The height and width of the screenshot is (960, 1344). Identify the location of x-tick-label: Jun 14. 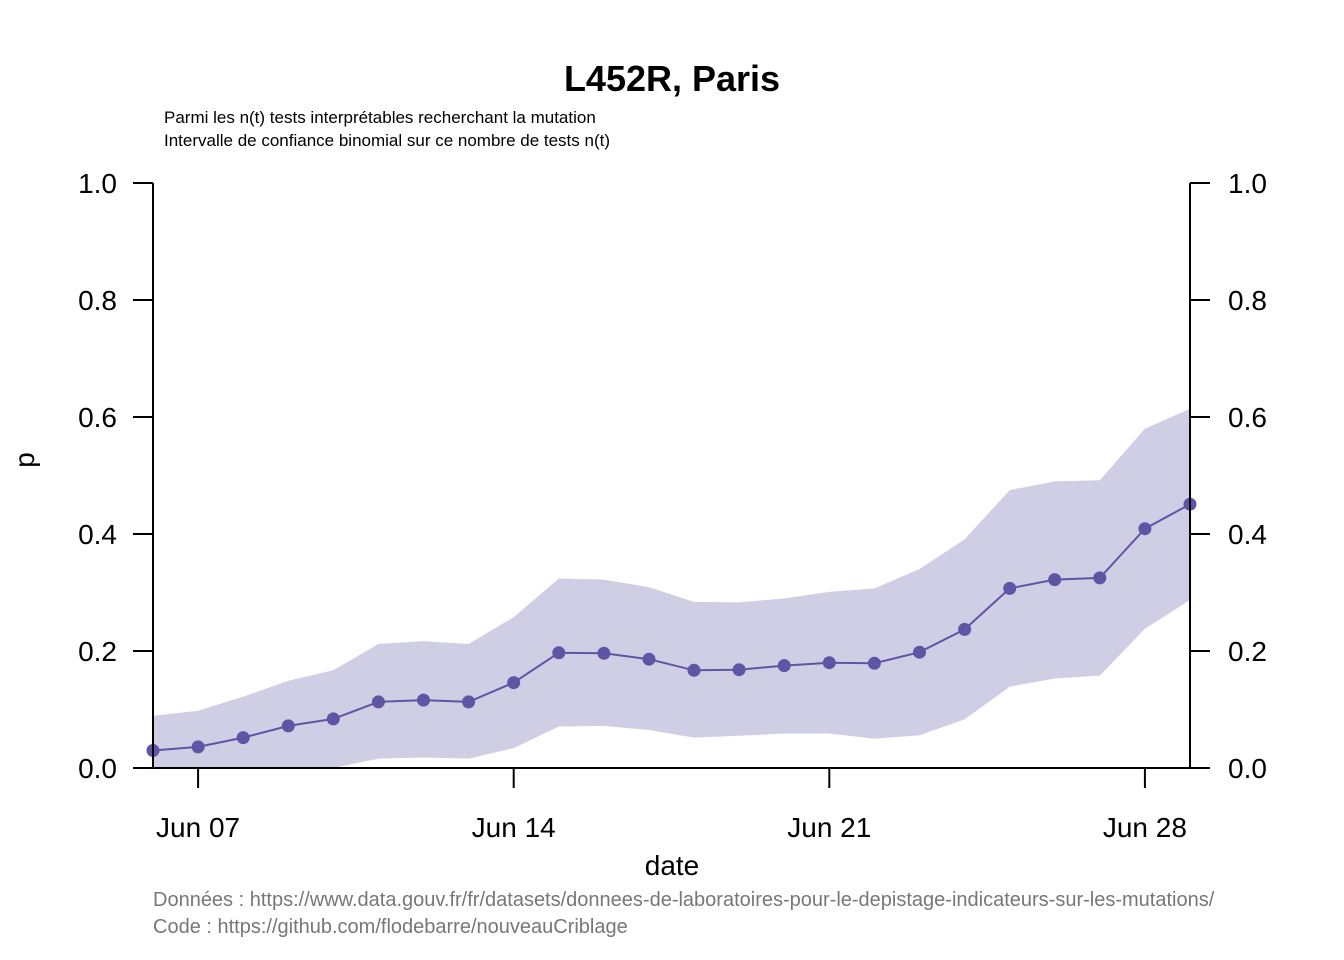
(514, 827).